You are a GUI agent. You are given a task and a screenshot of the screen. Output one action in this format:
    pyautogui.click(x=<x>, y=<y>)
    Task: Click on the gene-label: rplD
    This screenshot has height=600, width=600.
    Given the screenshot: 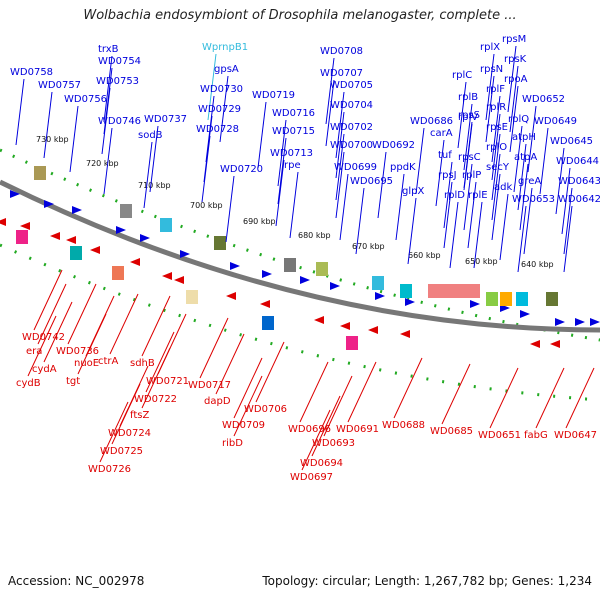 What is the action you would take?
    pyautogui.click(x=454, y=195)
    